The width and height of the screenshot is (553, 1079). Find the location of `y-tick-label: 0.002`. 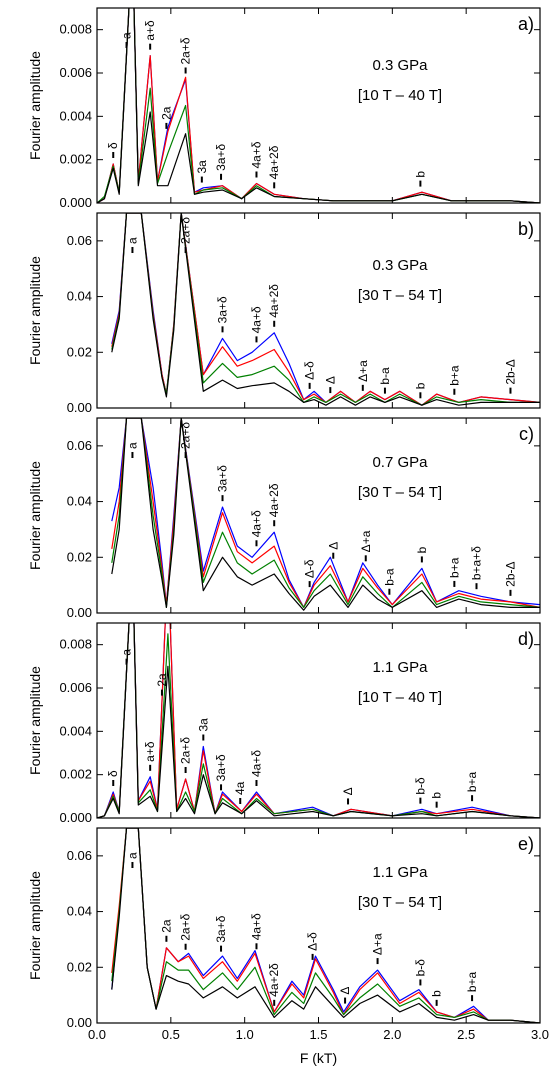

y-tick-label: 0.002 is located at coordinates (75, 159).